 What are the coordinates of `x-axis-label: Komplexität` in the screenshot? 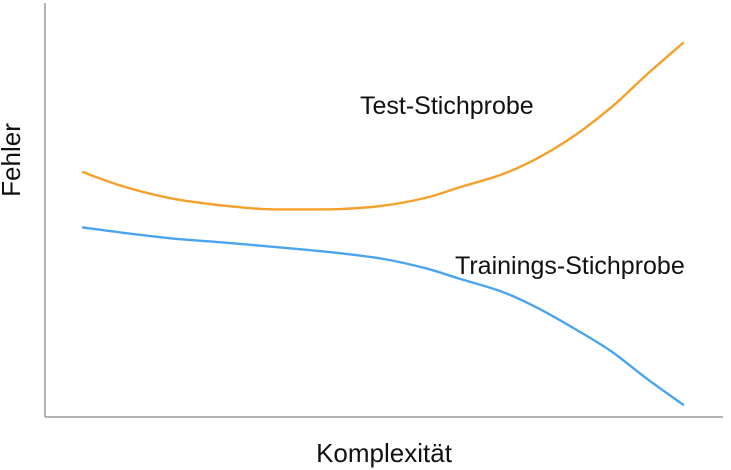 It's located at (384, 453).